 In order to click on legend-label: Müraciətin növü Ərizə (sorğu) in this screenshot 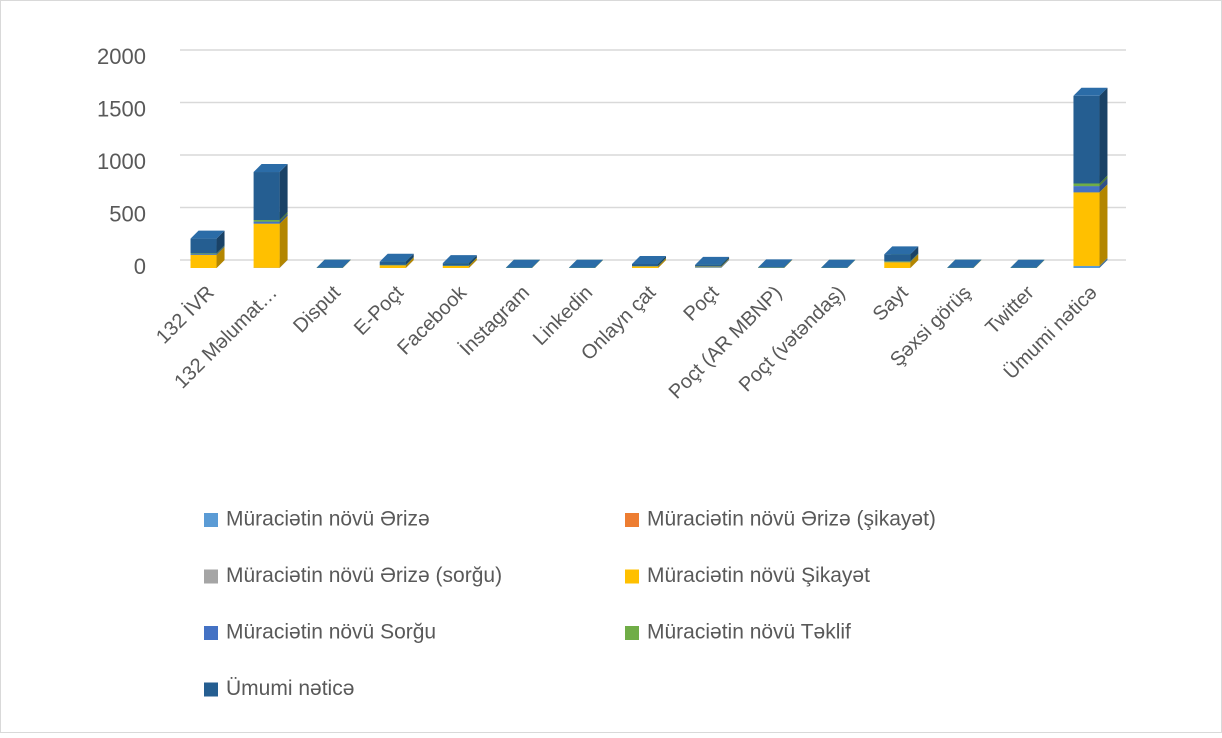, I will do `click(364, 575)`.